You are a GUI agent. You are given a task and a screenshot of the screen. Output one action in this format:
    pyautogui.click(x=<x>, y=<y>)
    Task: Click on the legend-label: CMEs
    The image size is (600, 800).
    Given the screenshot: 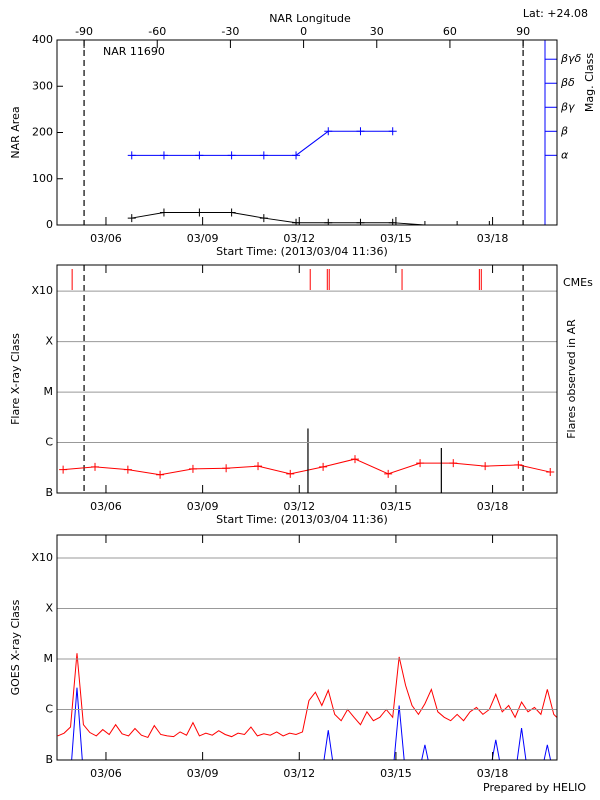 What is the action you would take?
    pyautogui.click(x=578, y=282)
    